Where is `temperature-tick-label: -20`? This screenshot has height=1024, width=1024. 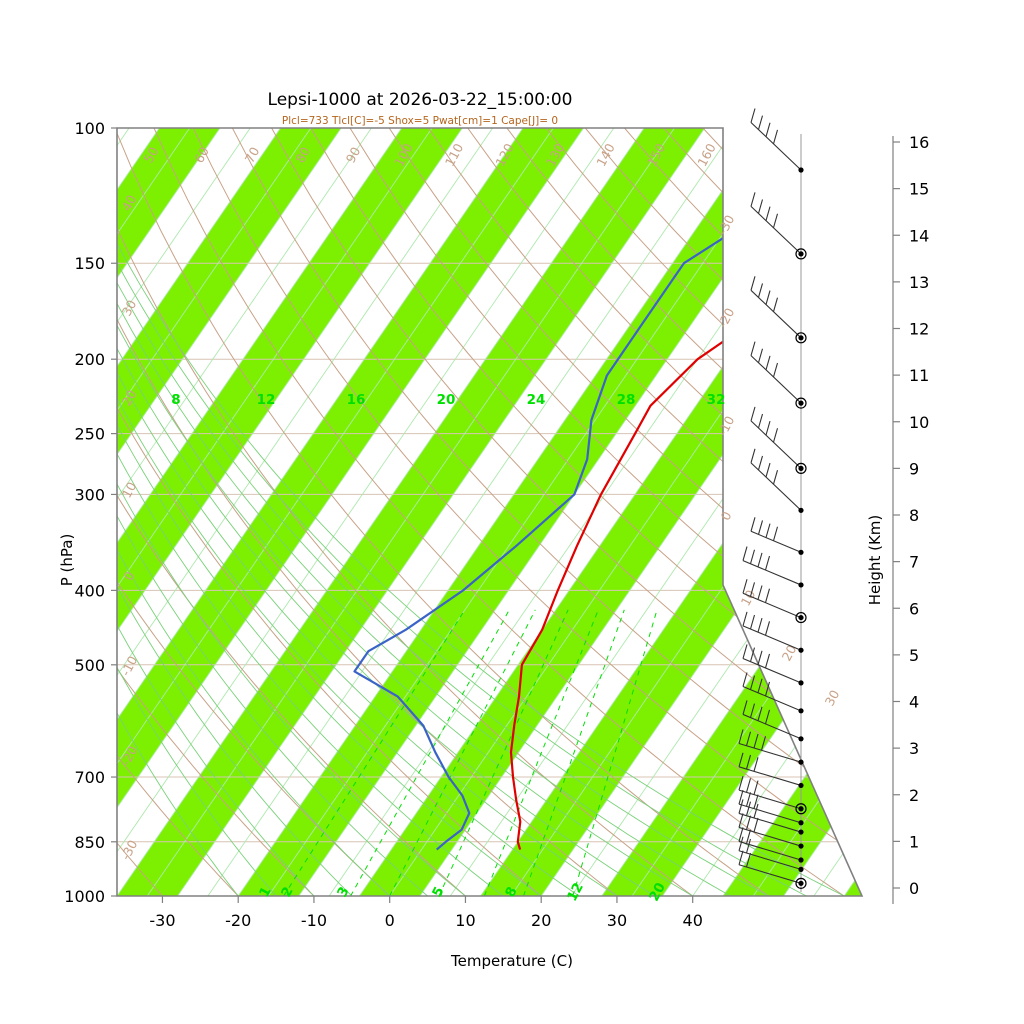
temperature-tick-label: -20 is located at coordinates (238, 920).